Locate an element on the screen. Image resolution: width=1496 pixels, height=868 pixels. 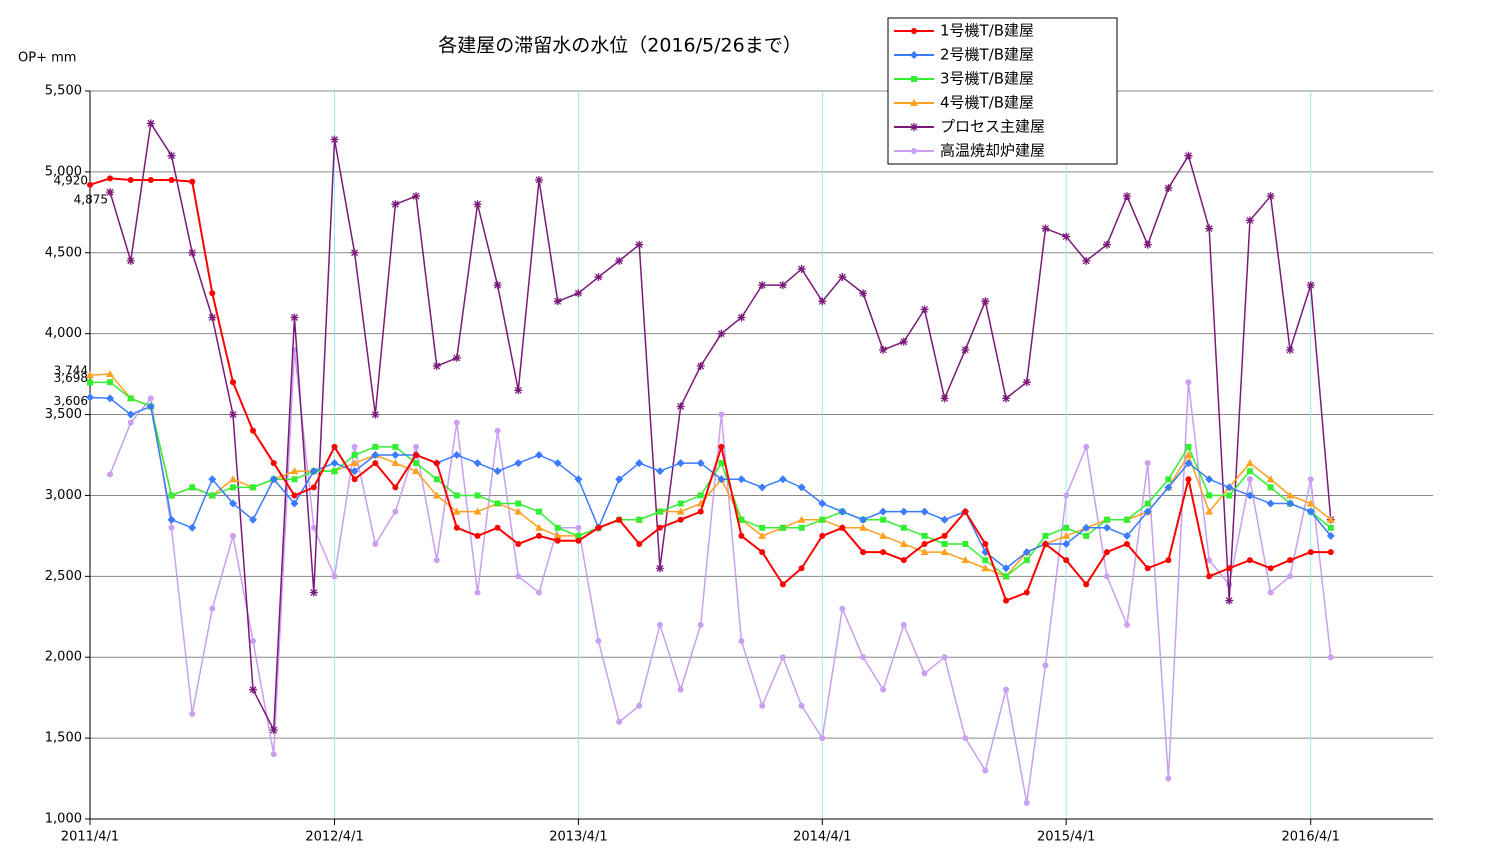
legend-label: プロセス主建屋 is located at coordinates (992, 127).